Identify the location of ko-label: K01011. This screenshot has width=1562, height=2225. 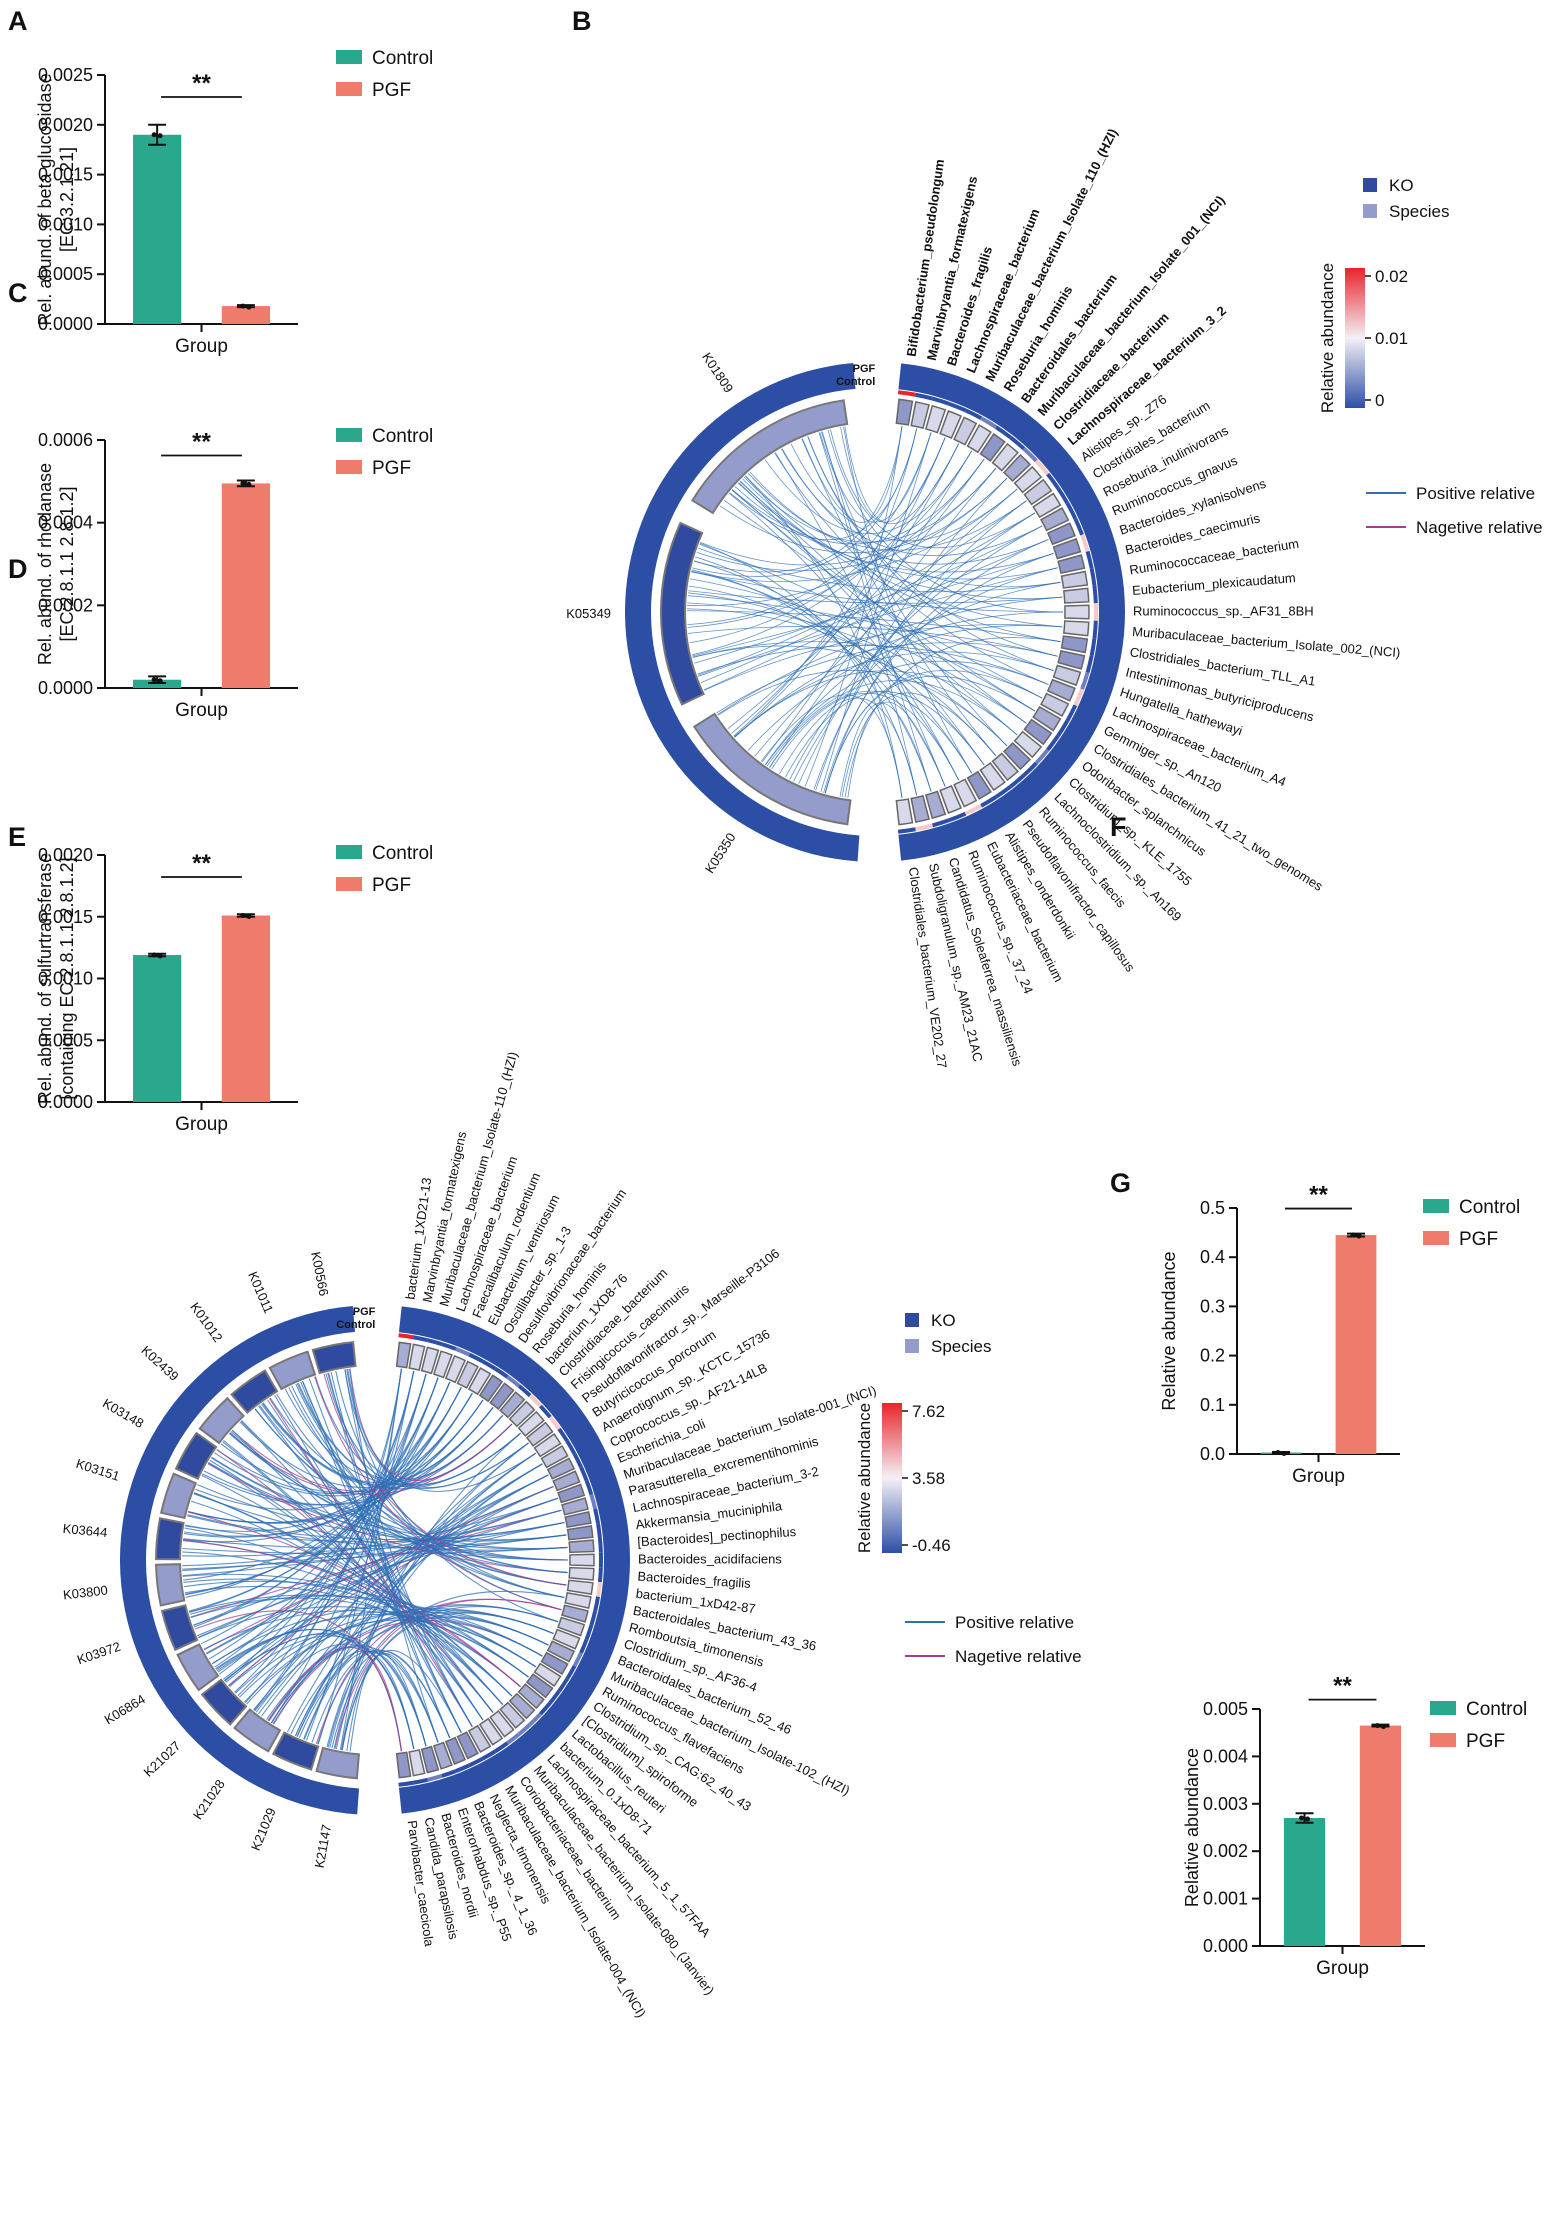
(260, 1292).